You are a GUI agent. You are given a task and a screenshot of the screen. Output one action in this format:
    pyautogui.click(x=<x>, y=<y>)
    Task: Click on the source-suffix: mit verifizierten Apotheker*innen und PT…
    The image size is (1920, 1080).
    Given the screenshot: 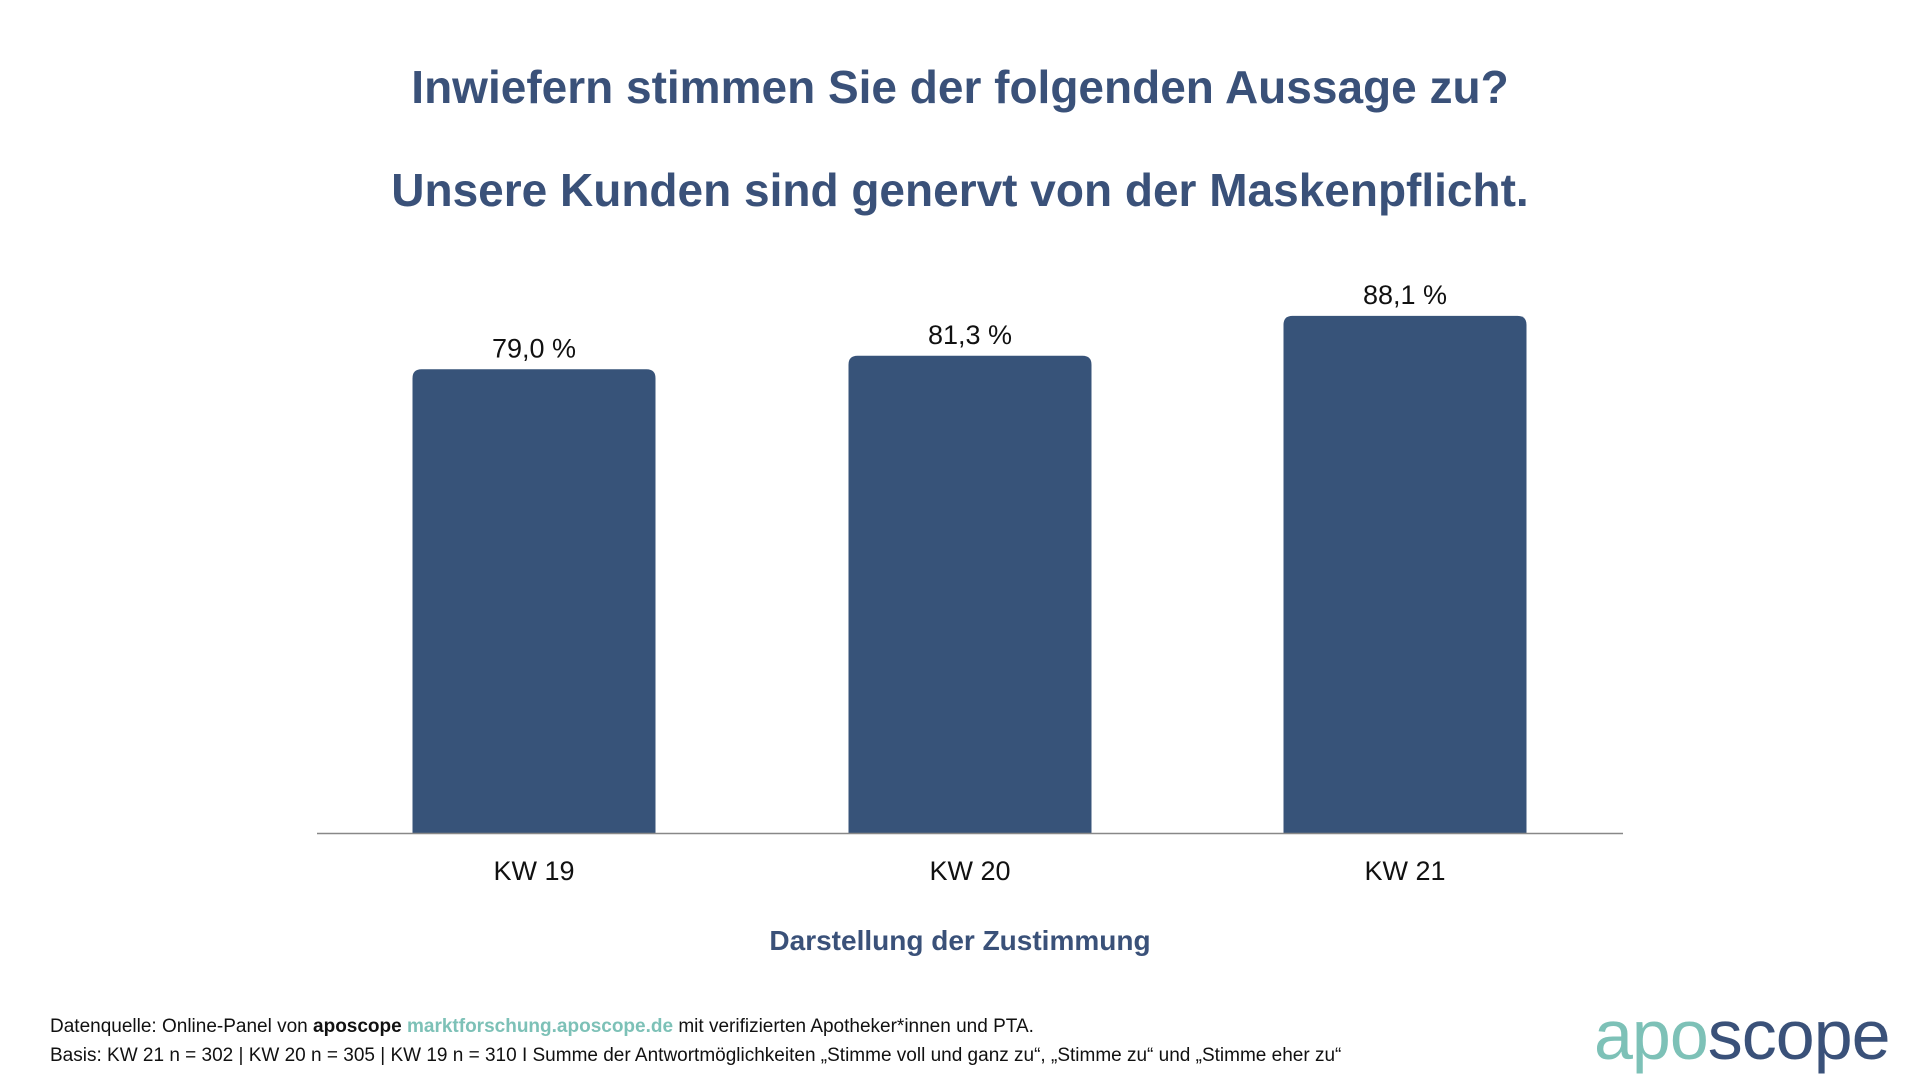 What is the action you would take?
    pyautogui.click(x=853, y=1026)
    